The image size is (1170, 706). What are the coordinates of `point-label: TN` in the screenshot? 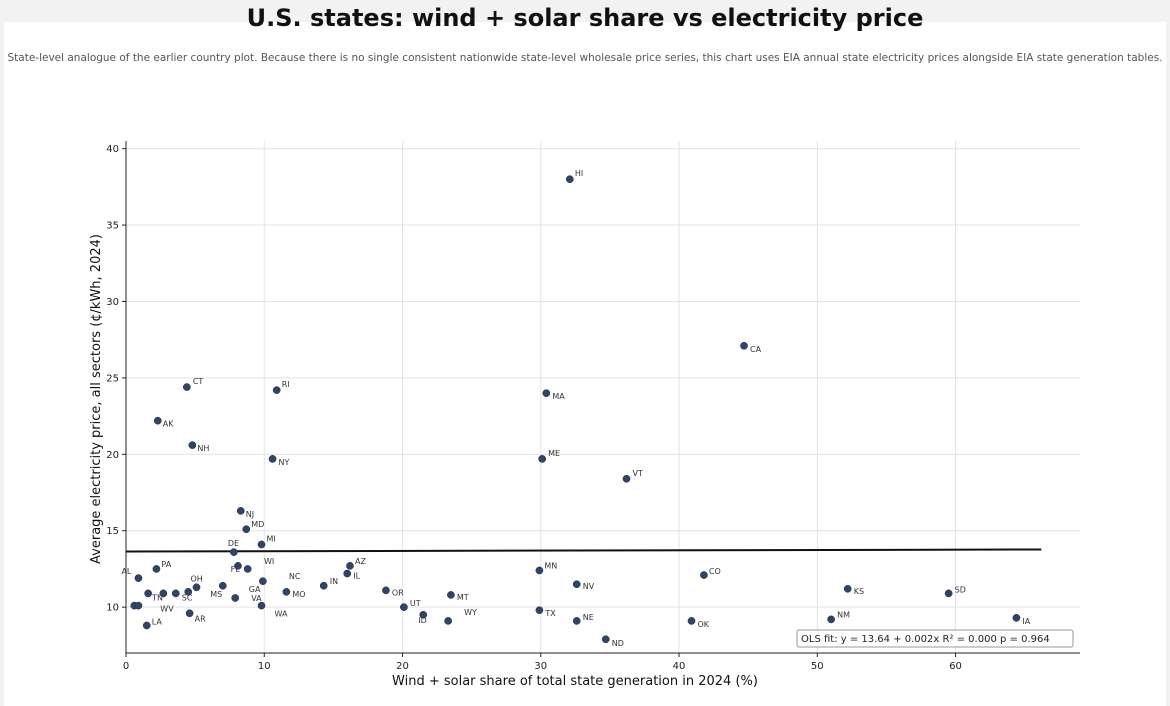 It's located at (157, 597).